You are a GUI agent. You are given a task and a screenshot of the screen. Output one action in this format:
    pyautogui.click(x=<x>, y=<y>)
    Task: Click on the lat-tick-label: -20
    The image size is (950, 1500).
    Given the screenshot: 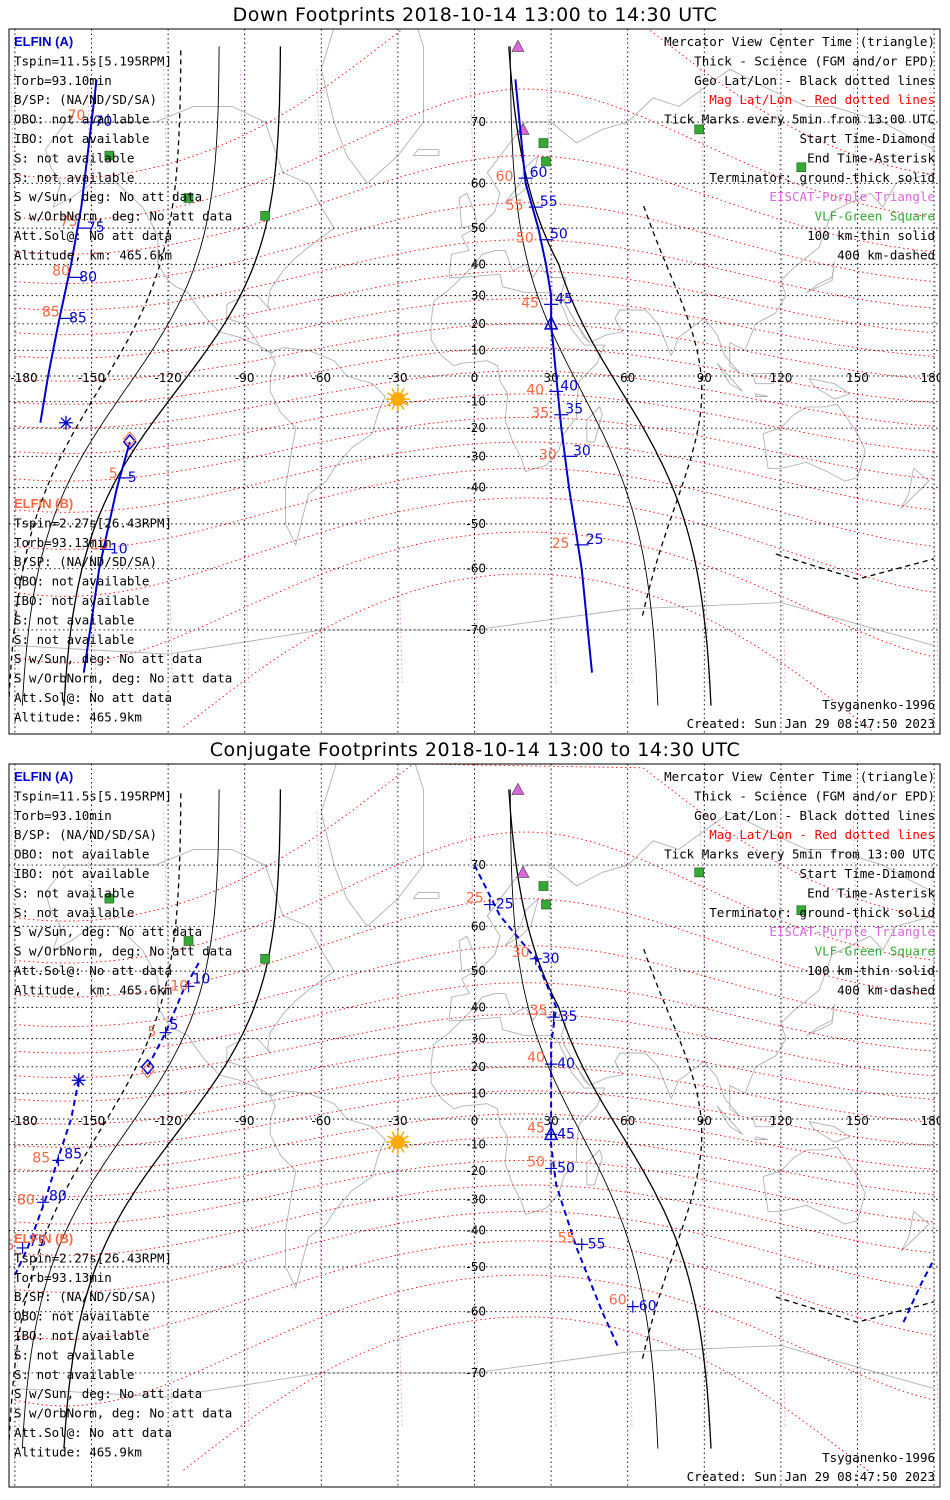 What is the action you would take?
    pyautogui.click(x=476, y=1171)
    